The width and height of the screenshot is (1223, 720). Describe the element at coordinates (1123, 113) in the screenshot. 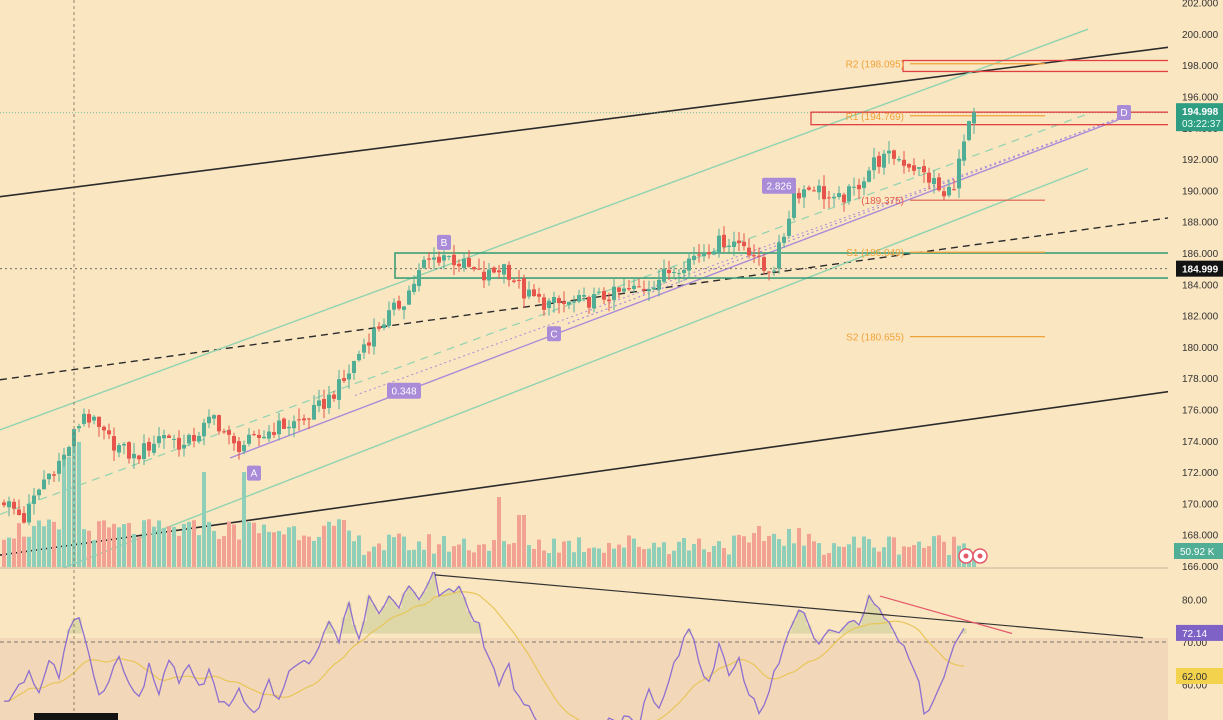

I see `pattern-point-label: D` at that location.